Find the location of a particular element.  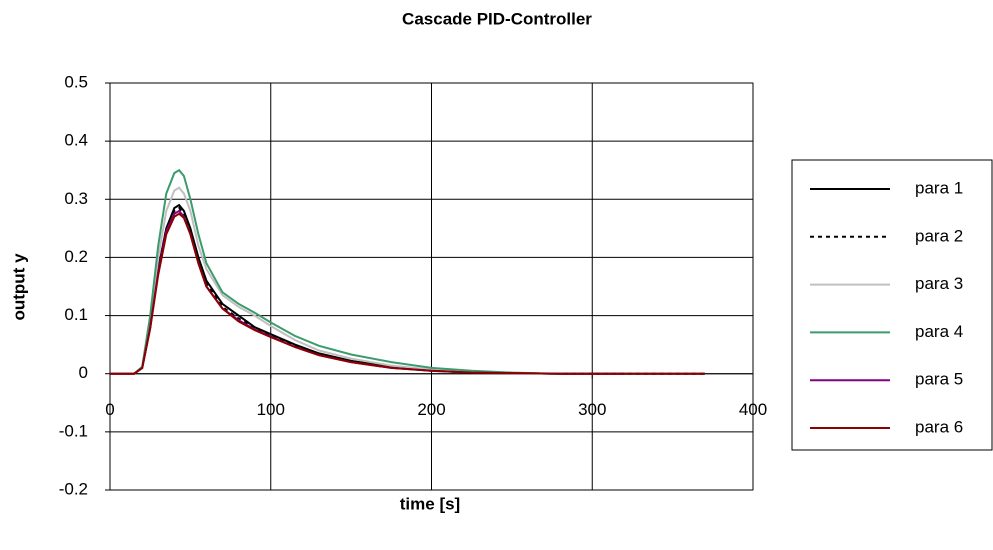

y-axis-label: output y is located at coordinates (18, 287).